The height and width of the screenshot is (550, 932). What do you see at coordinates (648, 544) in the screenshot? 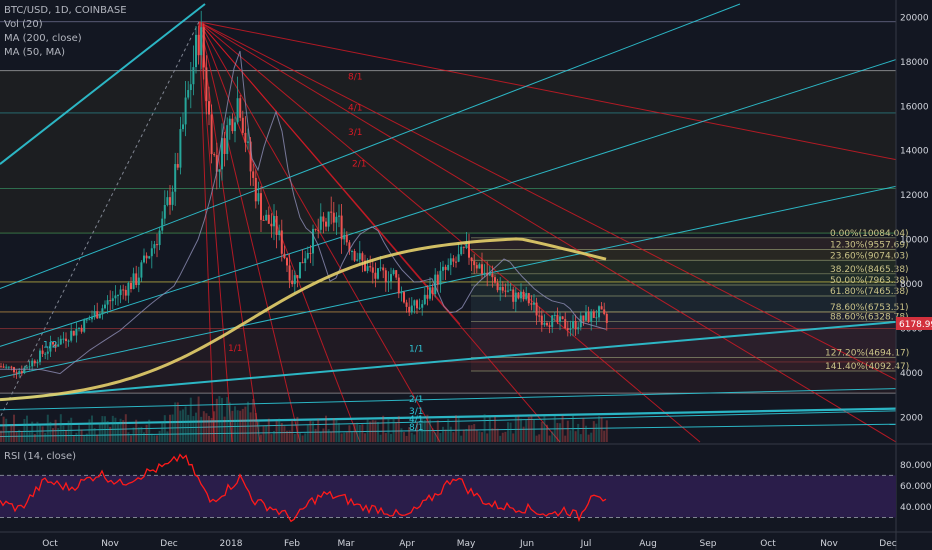
I see `x-tick-label: Aug` at bounding box center [648, 544].